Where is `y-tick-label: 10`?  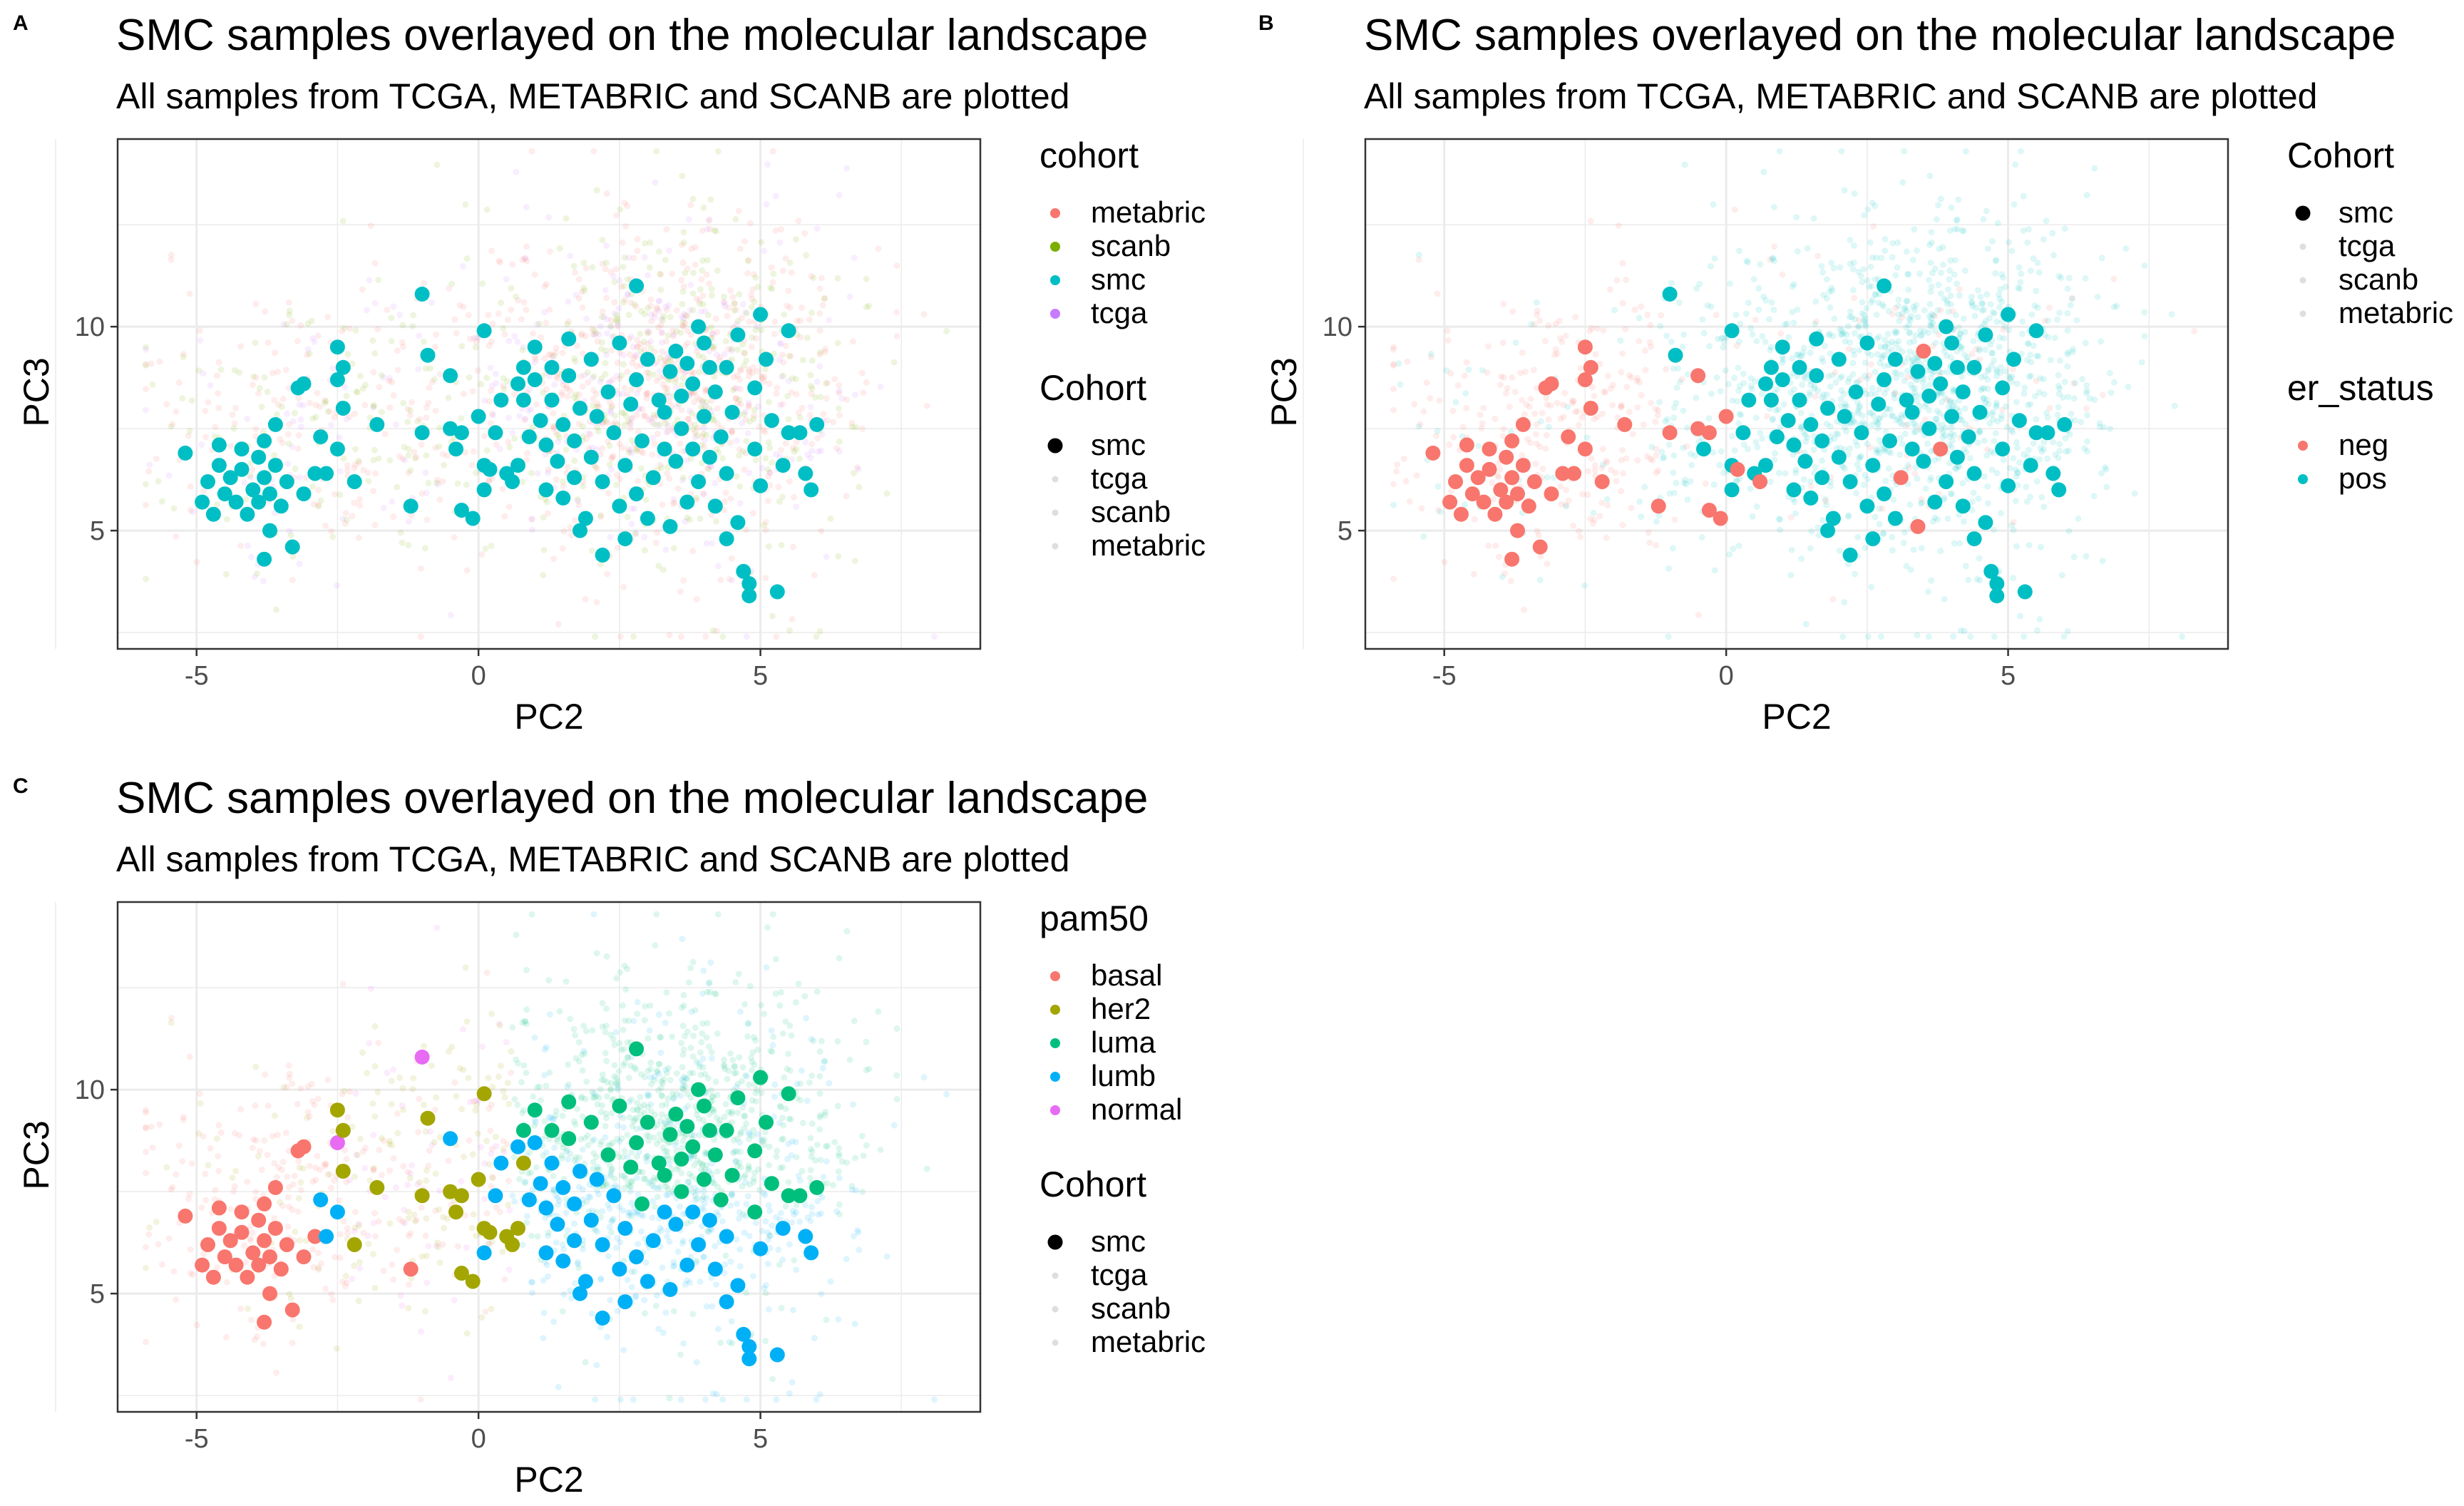
y-tick-label: 10 is located at coordinates (1337, 327).